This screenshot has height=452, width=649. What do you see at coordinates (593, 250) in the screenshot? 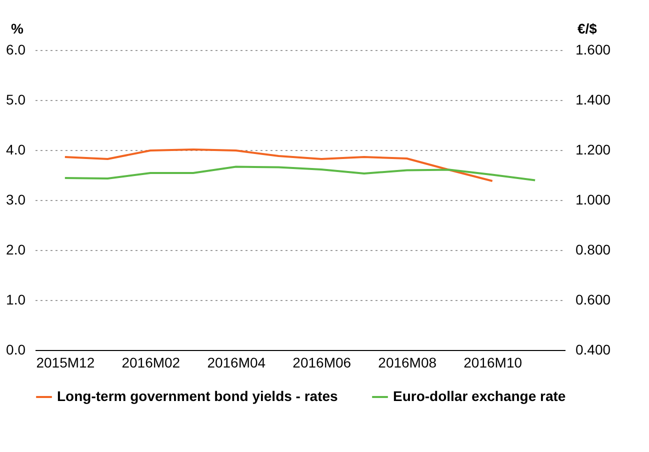
I see `y2-tick-label: 0.800` at bounding box center [593, 250].